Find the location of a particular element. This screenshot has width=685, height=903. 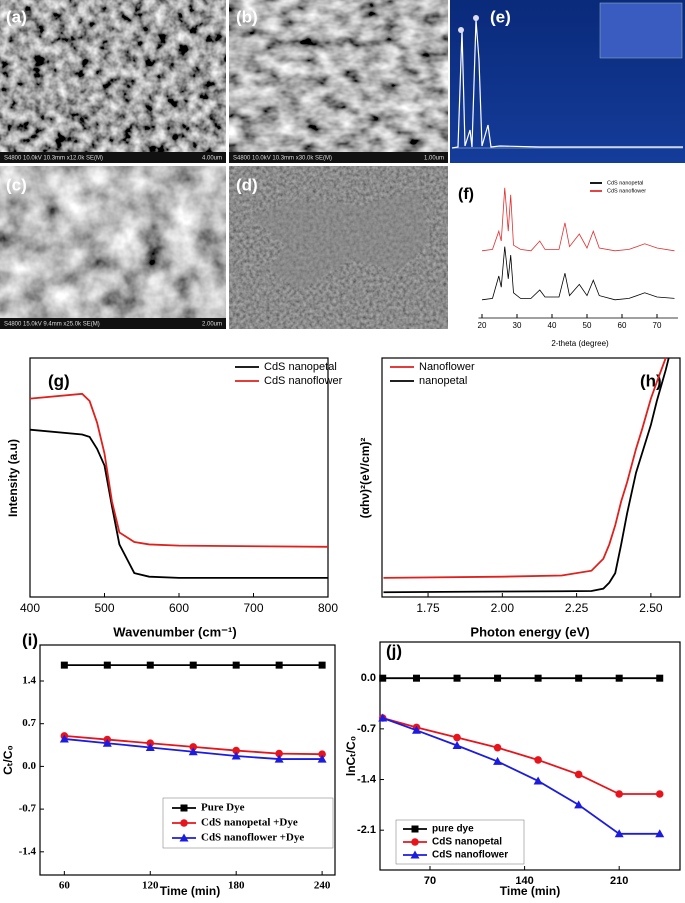

plot-frame is located at coordinates (531, 477).